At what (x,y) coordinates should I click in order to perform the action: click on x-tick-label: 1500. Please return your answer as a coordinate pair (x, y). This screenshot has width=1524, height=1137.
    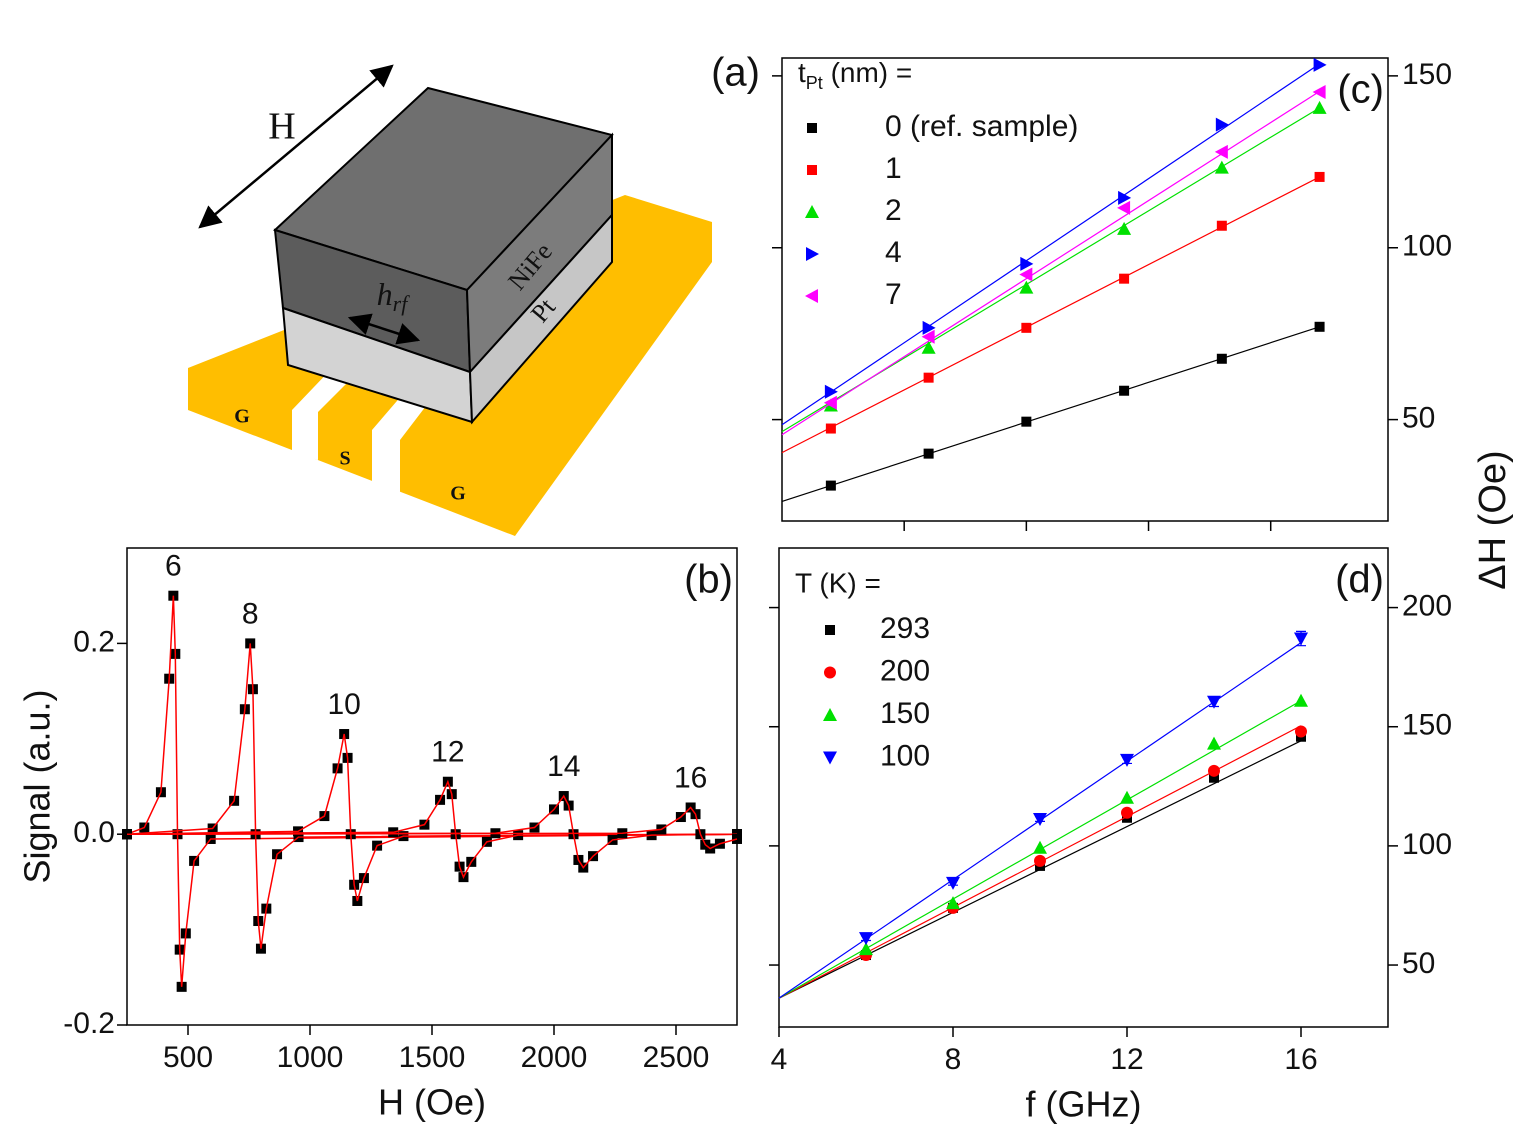
    Looking at the image, I should click on (432, 1057).